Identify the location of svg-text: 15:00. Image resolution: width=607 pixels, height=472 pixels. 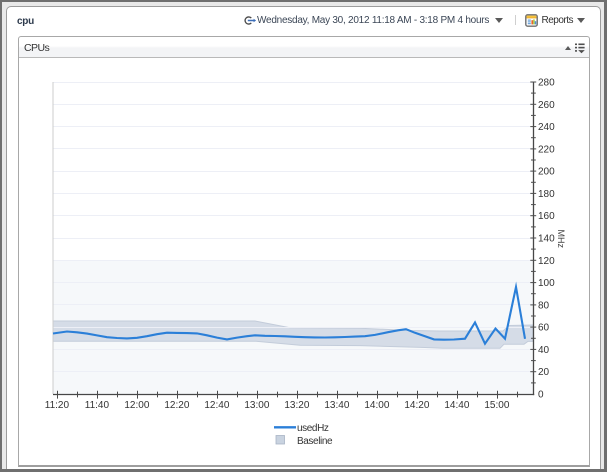
(496, 405).